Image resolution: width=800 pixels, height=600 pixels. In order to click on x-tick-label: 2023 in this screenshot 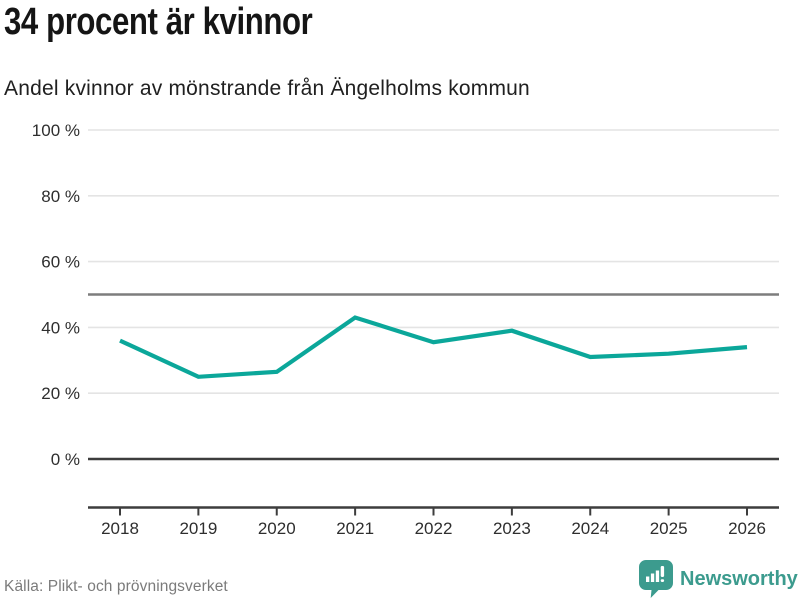, I will do `click(512, 528)`.